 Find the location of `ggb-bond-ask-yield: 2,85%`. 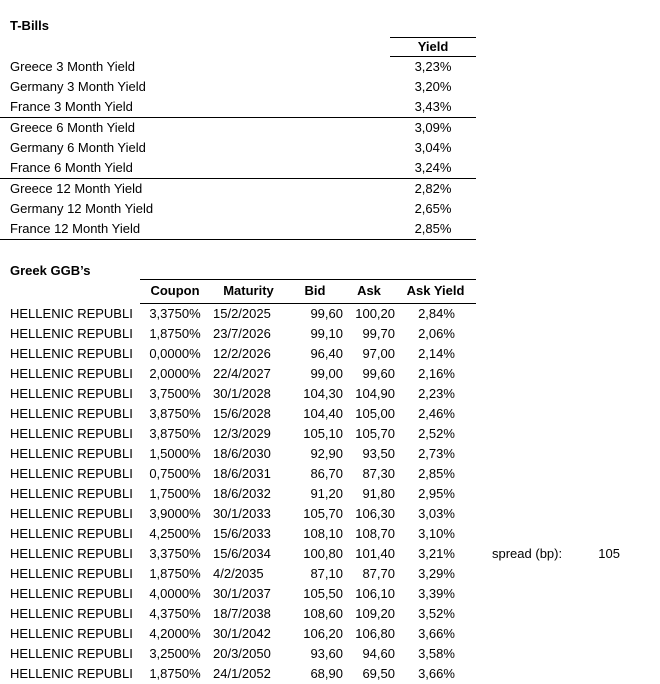

ggb-bond-ask-yield: 2,85% is located at coordinates (436, 473).